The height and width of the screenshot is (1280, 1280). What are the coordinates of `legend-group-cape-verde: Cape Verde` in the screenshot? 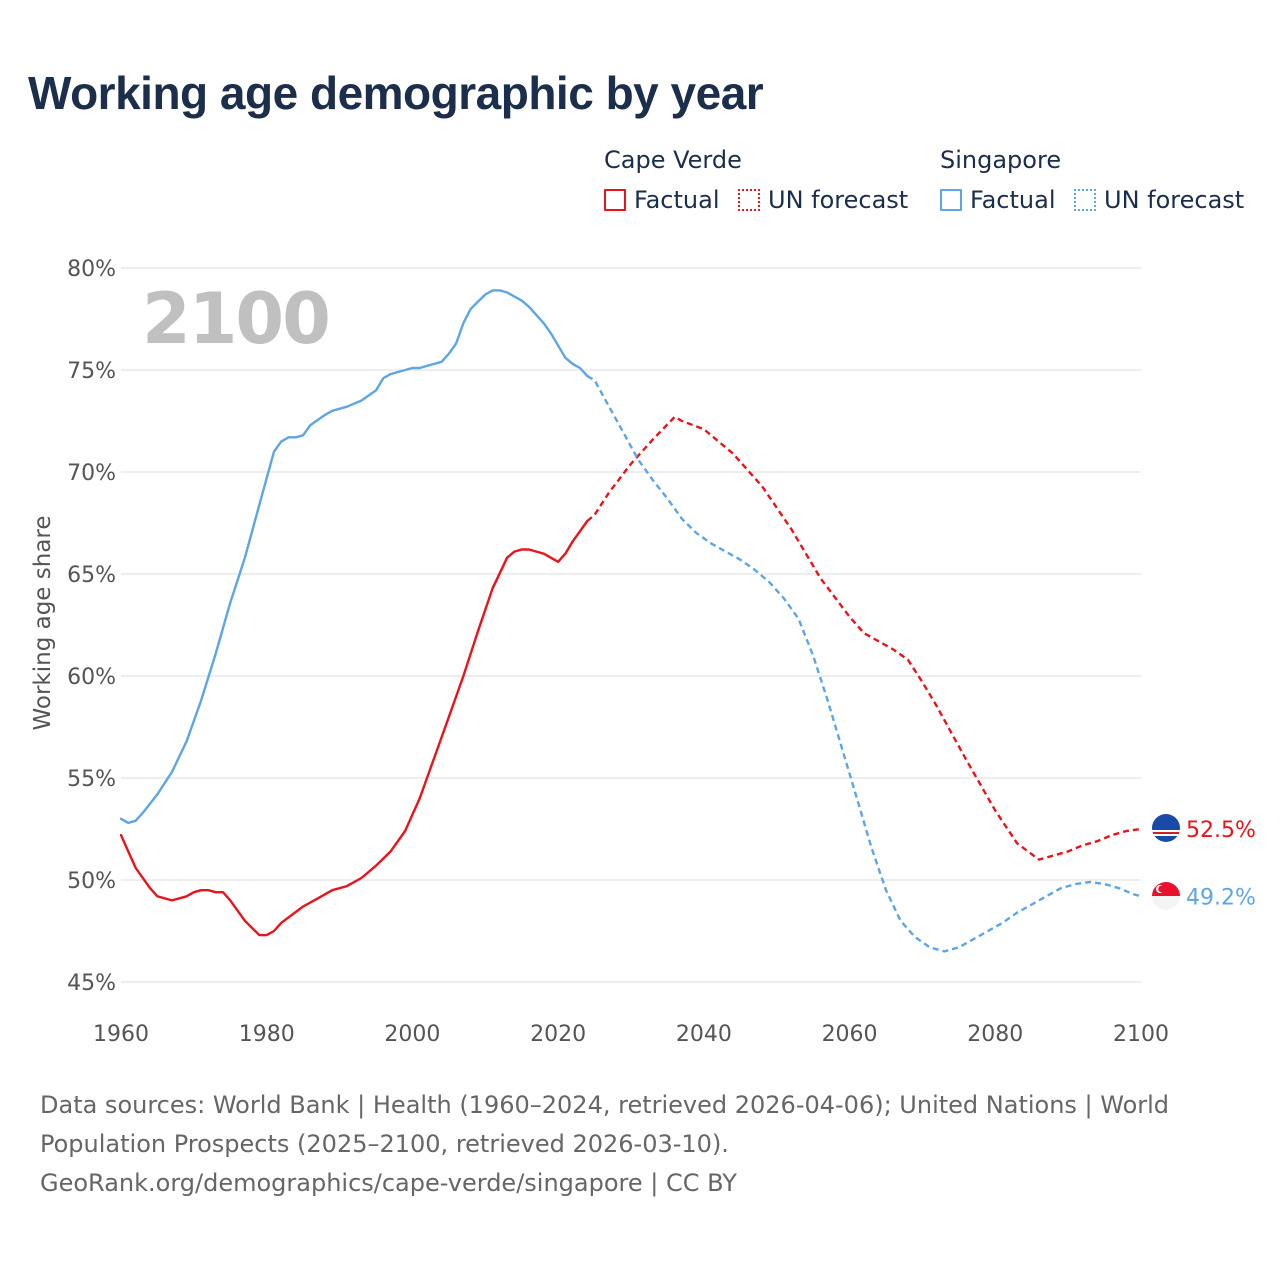 It's located at (673, 160).